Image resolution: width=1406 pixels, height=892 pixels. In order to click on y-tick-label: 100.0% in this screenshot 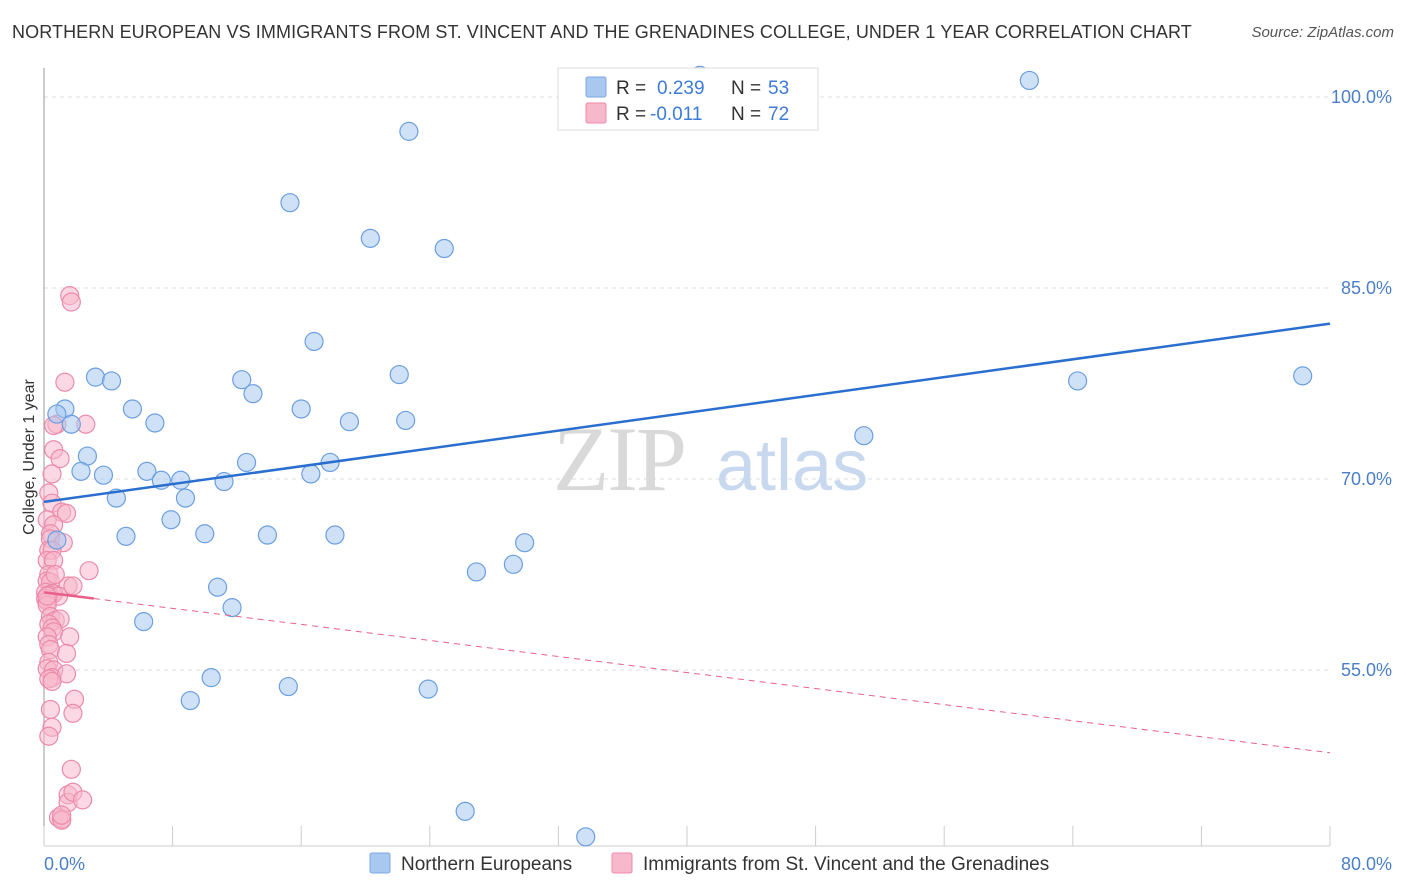, I will do `click(1361, 97)`.